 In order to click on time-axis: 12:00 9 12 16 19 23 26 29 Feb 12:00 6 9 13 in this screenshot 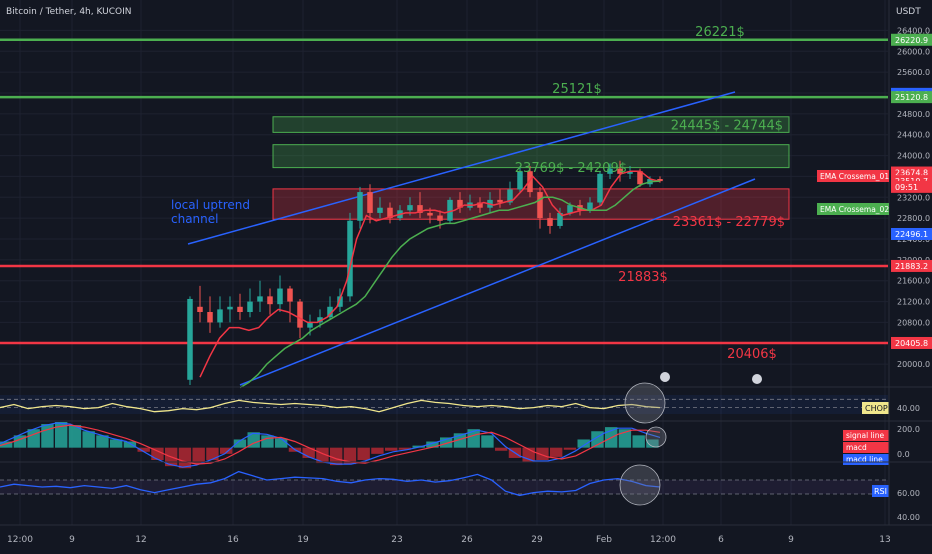, I will do `click(466, 534)`.